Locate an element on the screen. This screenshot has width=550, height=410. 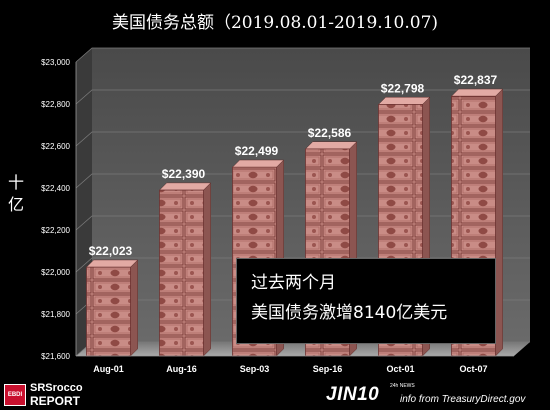
y-tick-label: $21,800 is located at coordinates (55, 314).